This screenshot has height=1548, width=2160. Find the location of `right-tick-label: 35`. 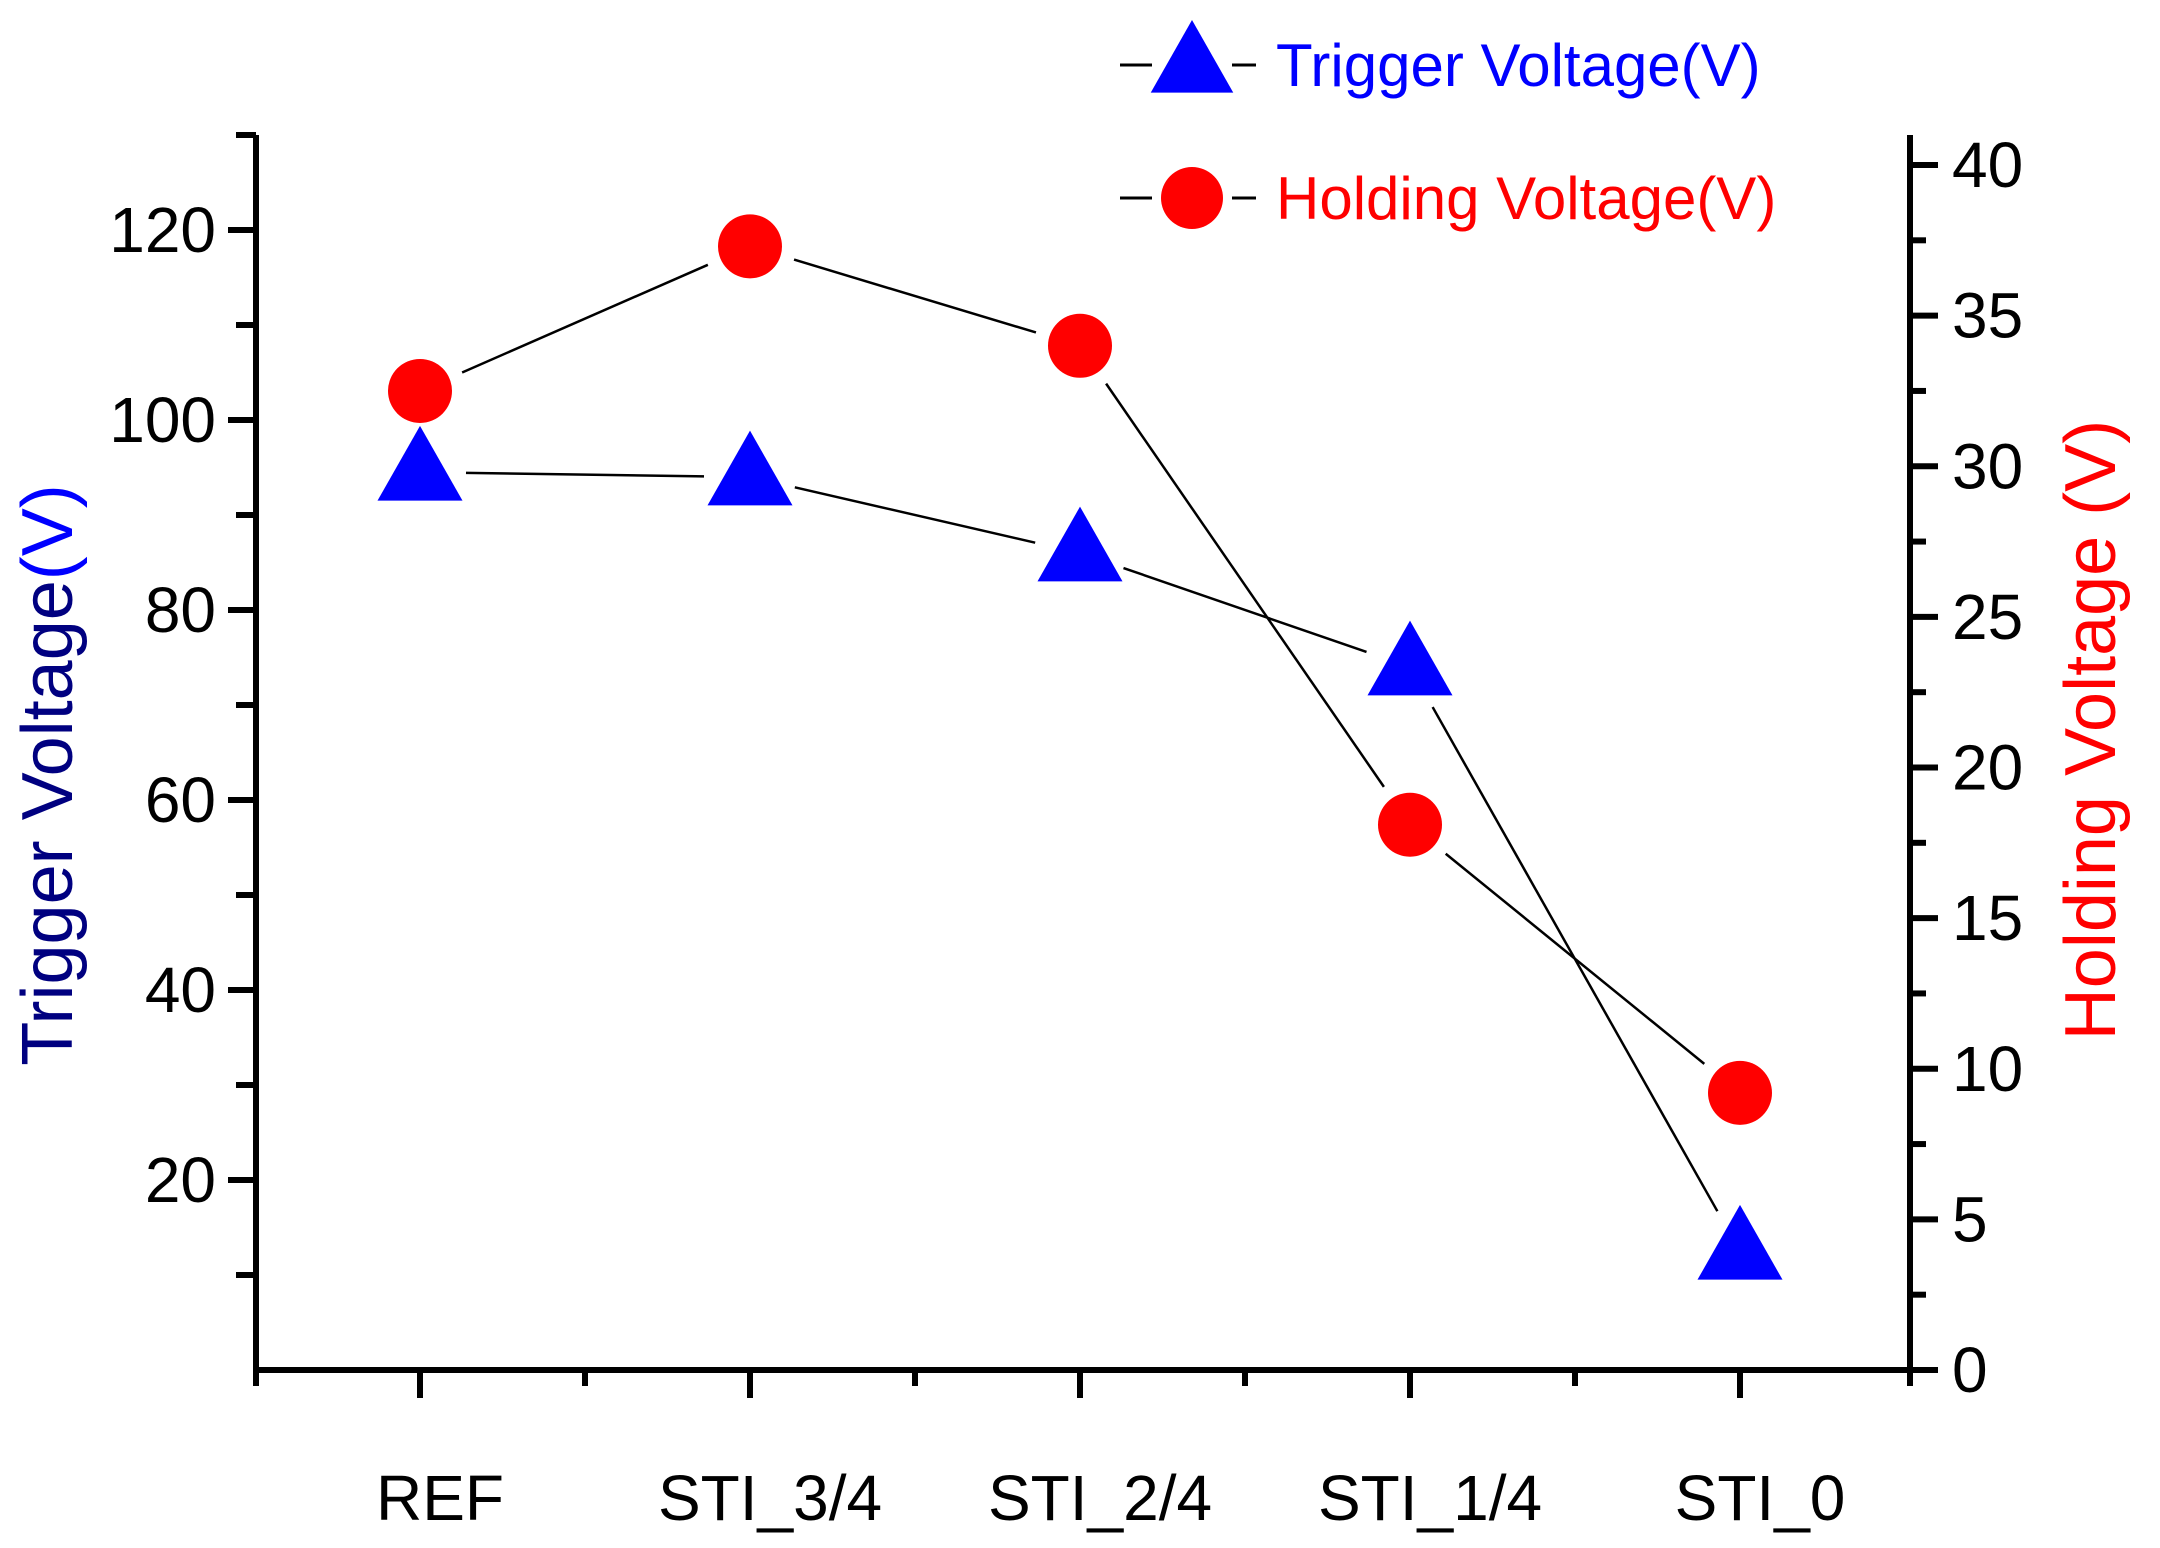

right-tick-label: 35 is located at coordinates (1987, 316).